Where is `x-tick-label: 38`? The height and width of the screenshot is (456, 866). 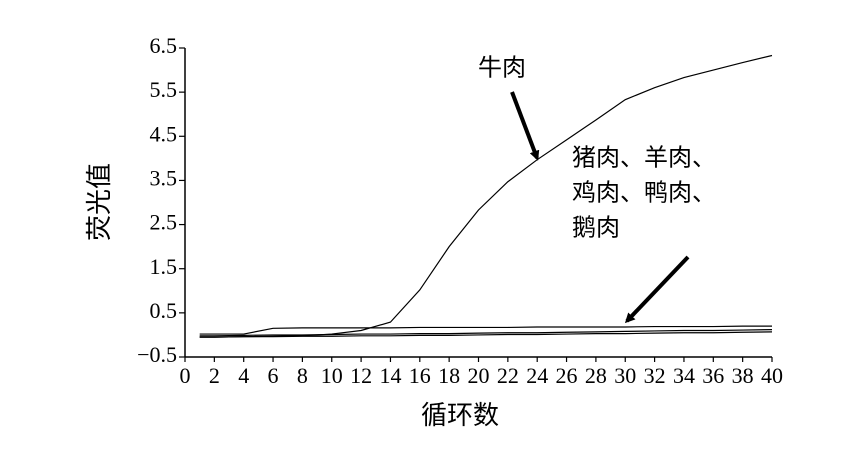
x-tick-label: 38 is located at coordinates (743, 375).